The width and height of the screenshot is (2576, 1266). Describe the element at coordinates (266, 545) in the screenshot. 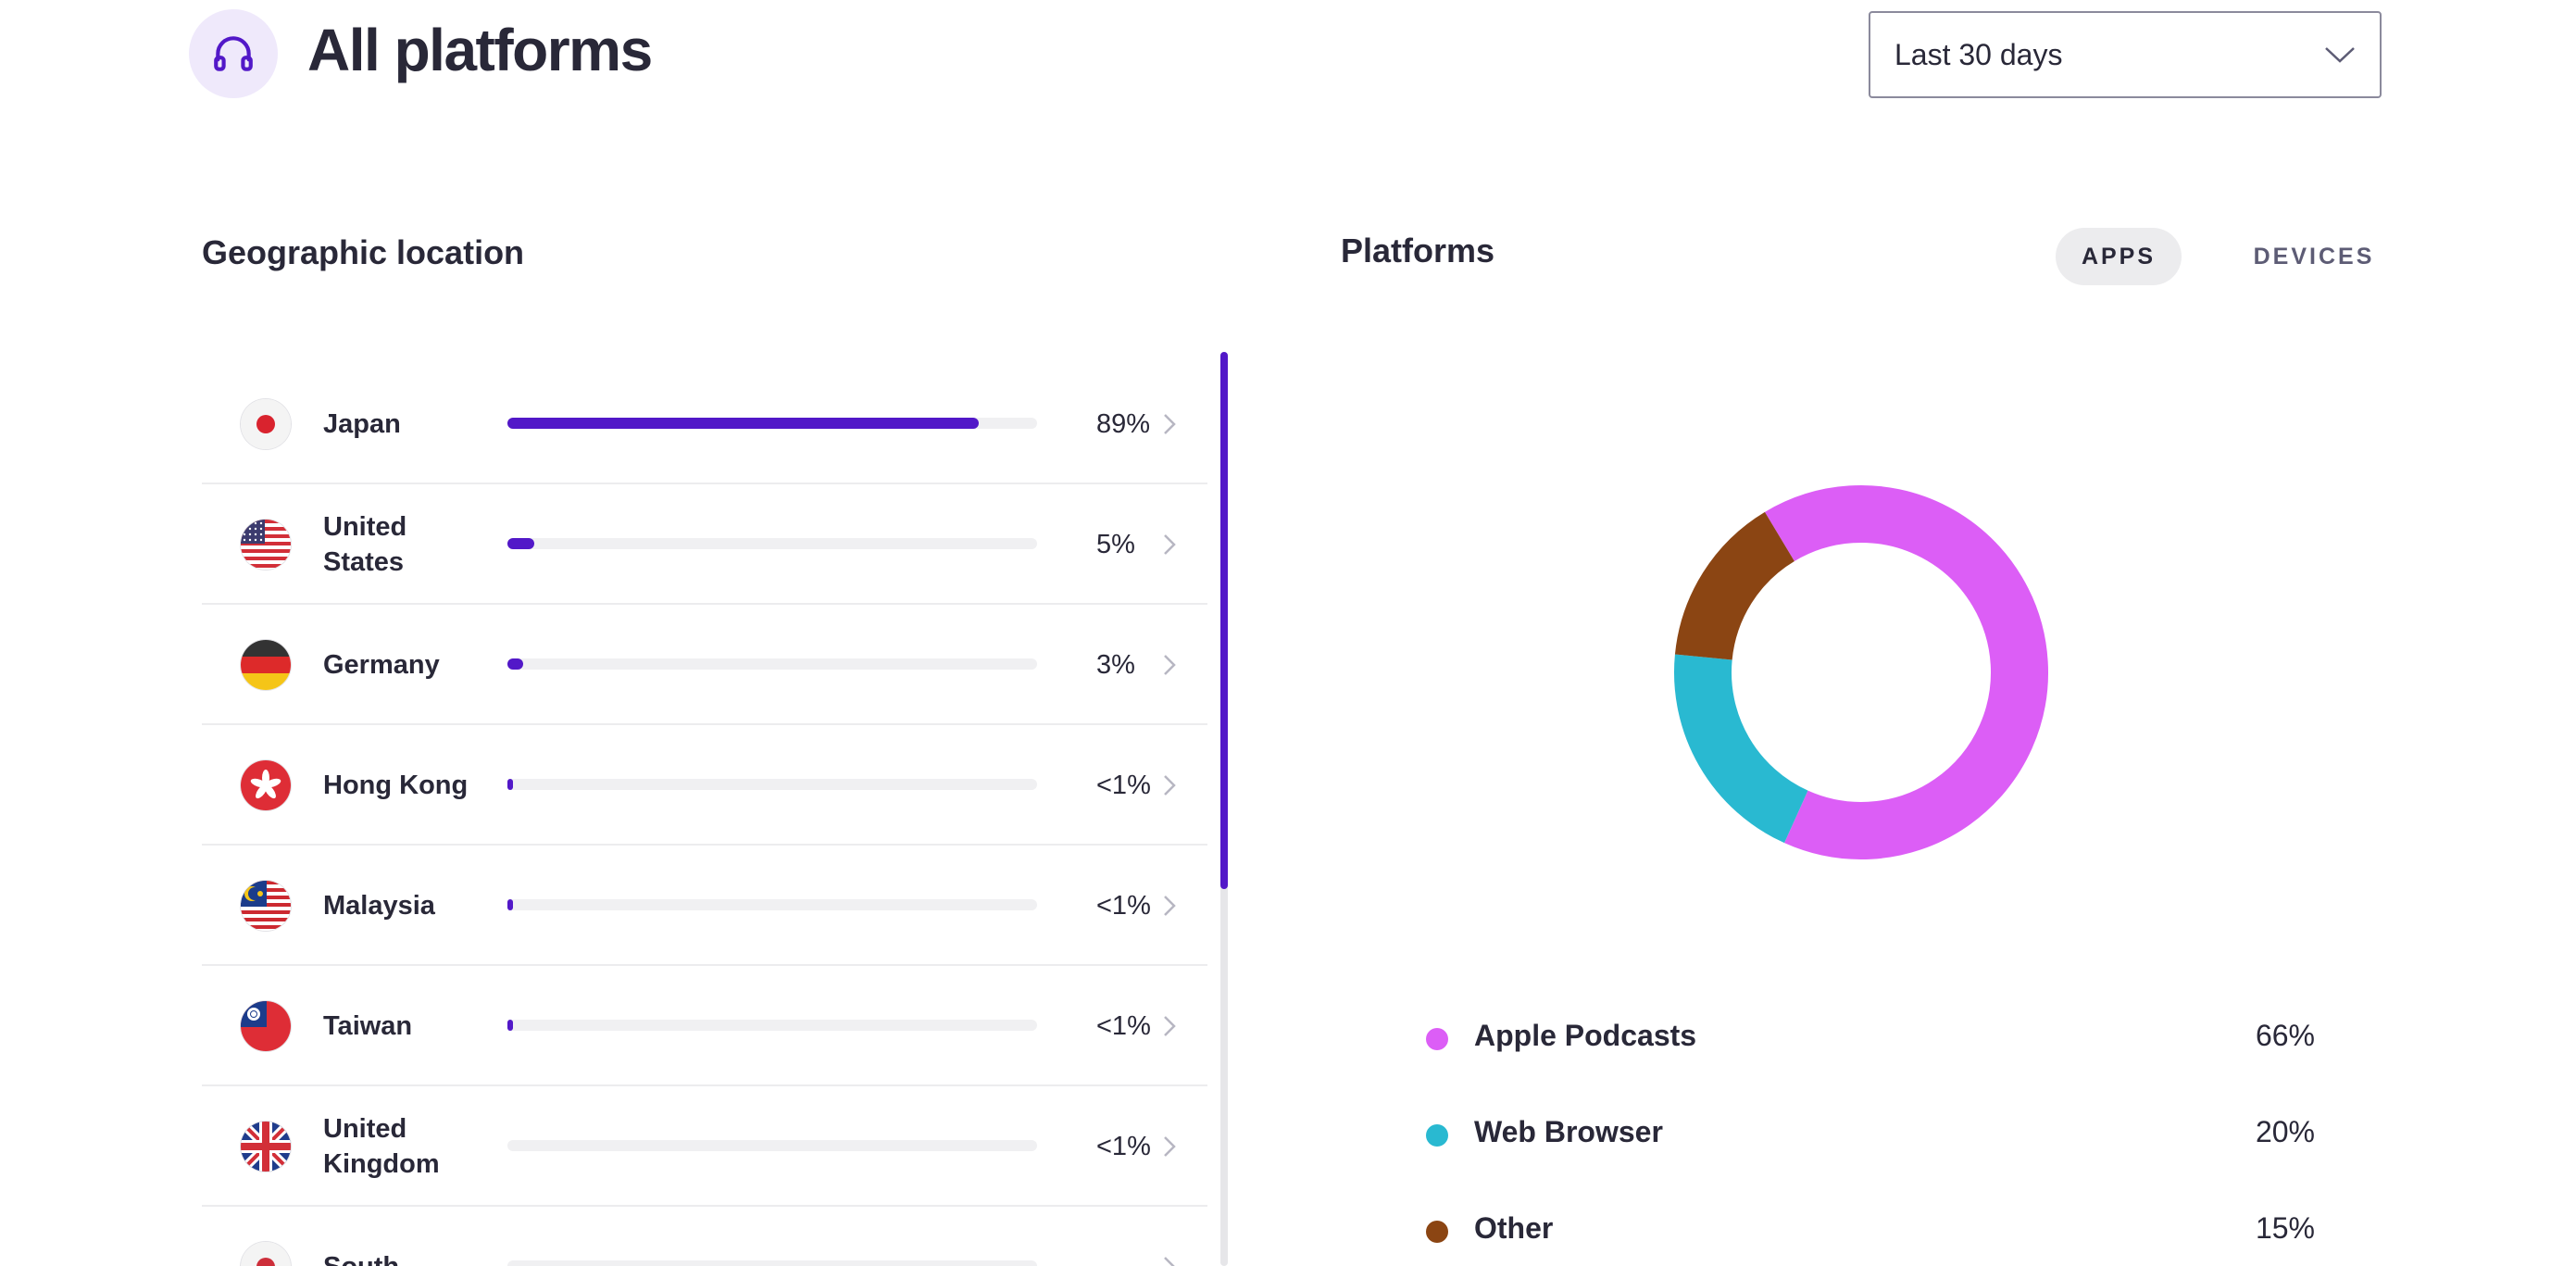

I see `us-flag-icon` at that location.